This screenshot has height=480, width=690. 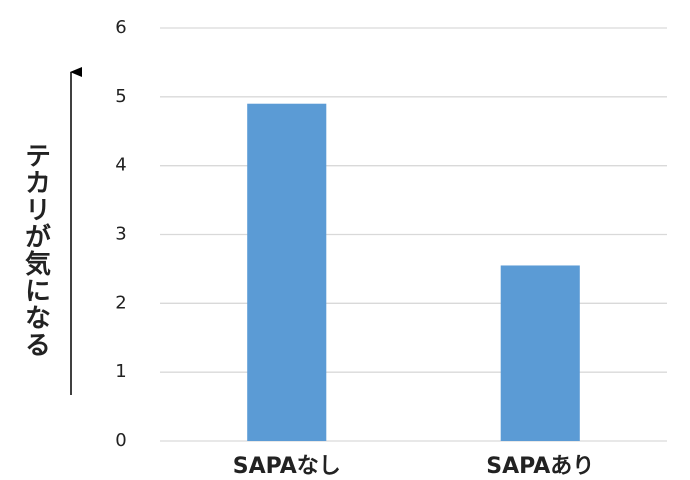 What do you see at coordinates (120, 27) in the screenshot?
I see `y-tick-label: 6` at bounding box center [120, 27].